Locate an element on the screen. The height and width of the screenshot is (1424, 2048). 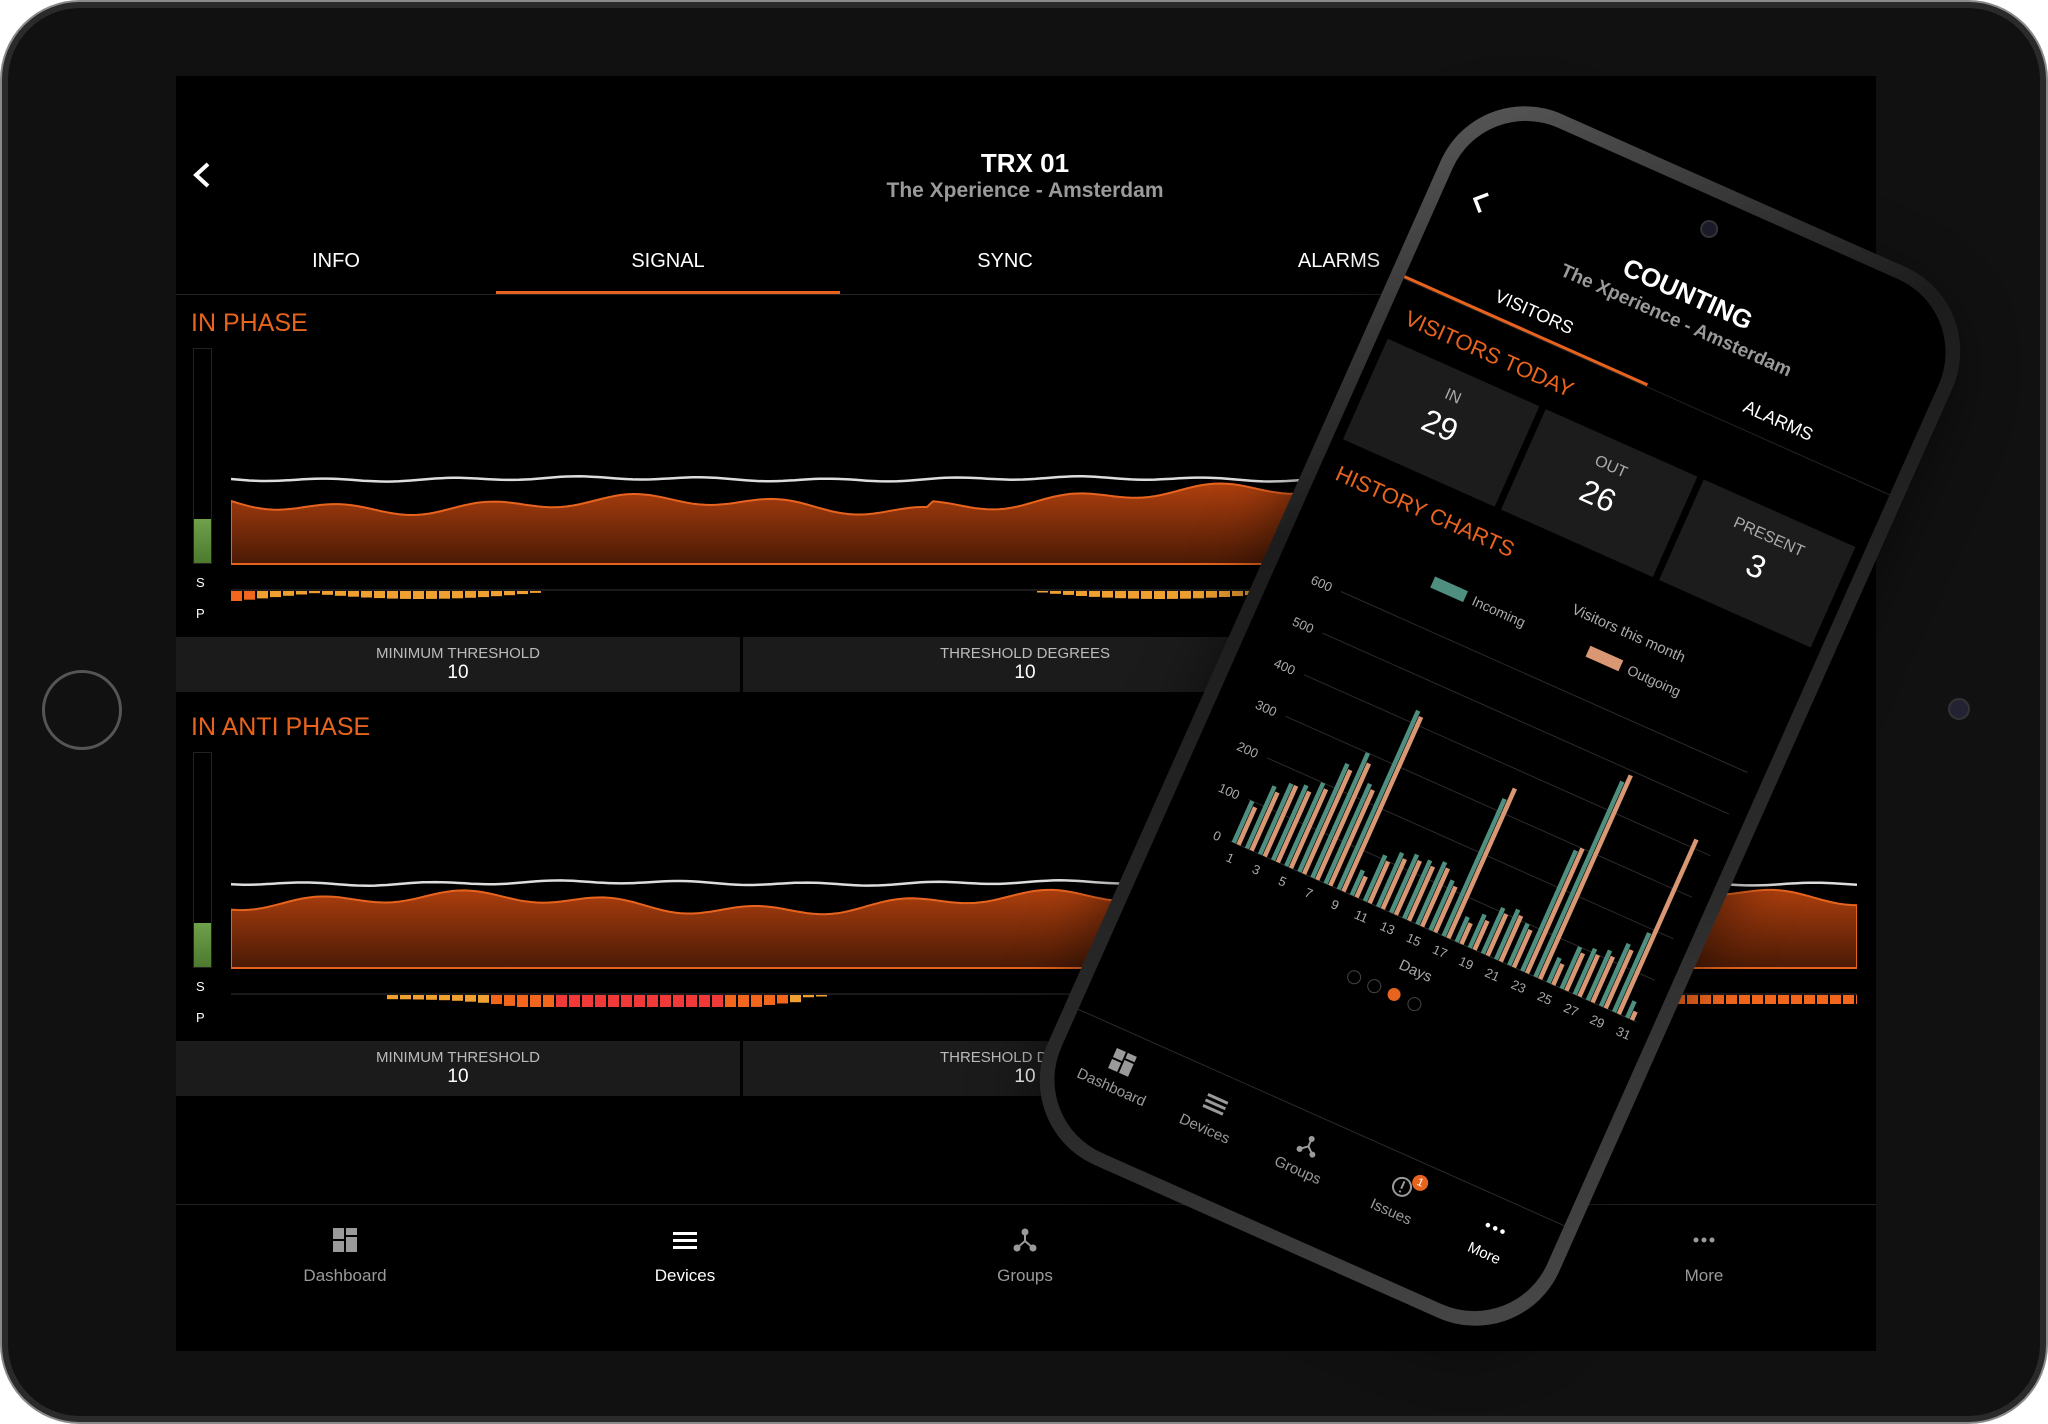
x-tick-label: 7 is located at coordinates (1308, 893).